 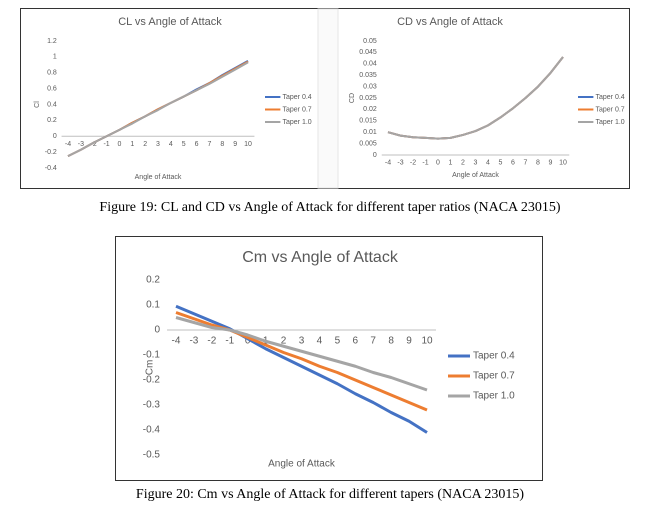 I want to click on y-tick-label: 0.04, so click(x=370, y=64).